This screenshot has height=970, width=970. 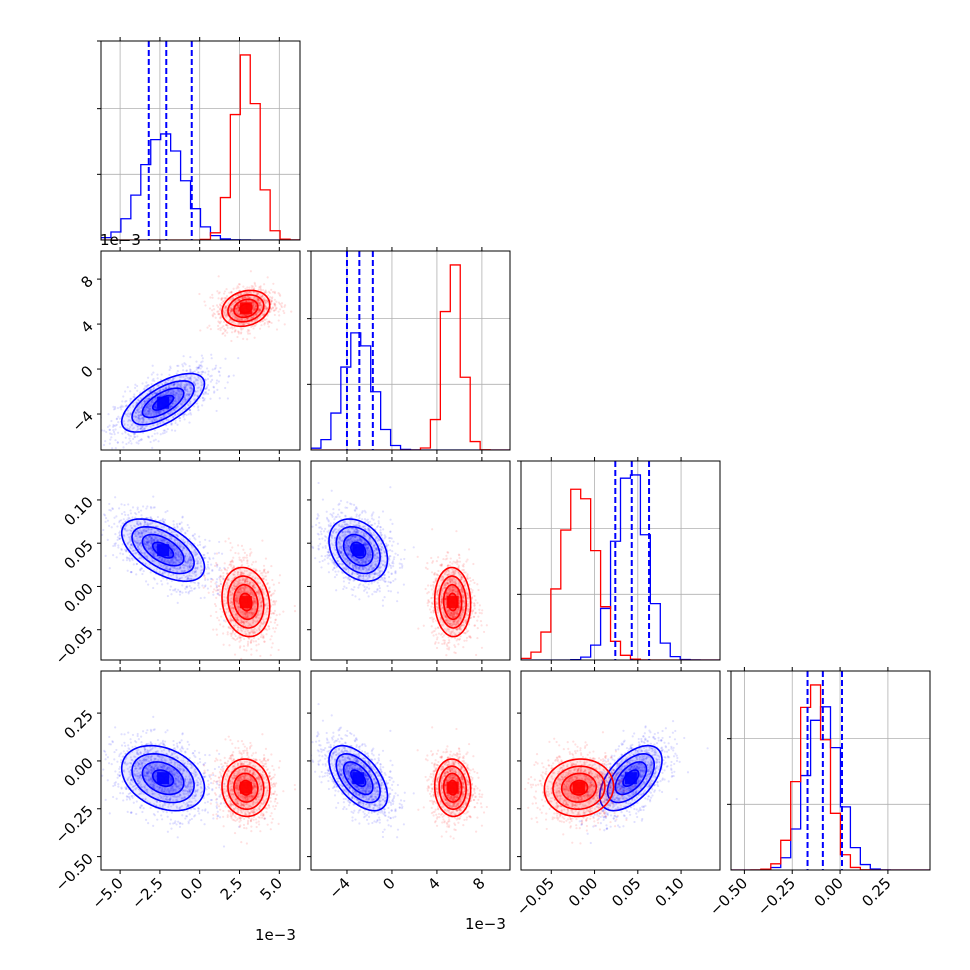 What do you see at coordinates (147, 893) in the screenshot?
I see `x-tick-label: −2.5` at bounding box center [147, 893].